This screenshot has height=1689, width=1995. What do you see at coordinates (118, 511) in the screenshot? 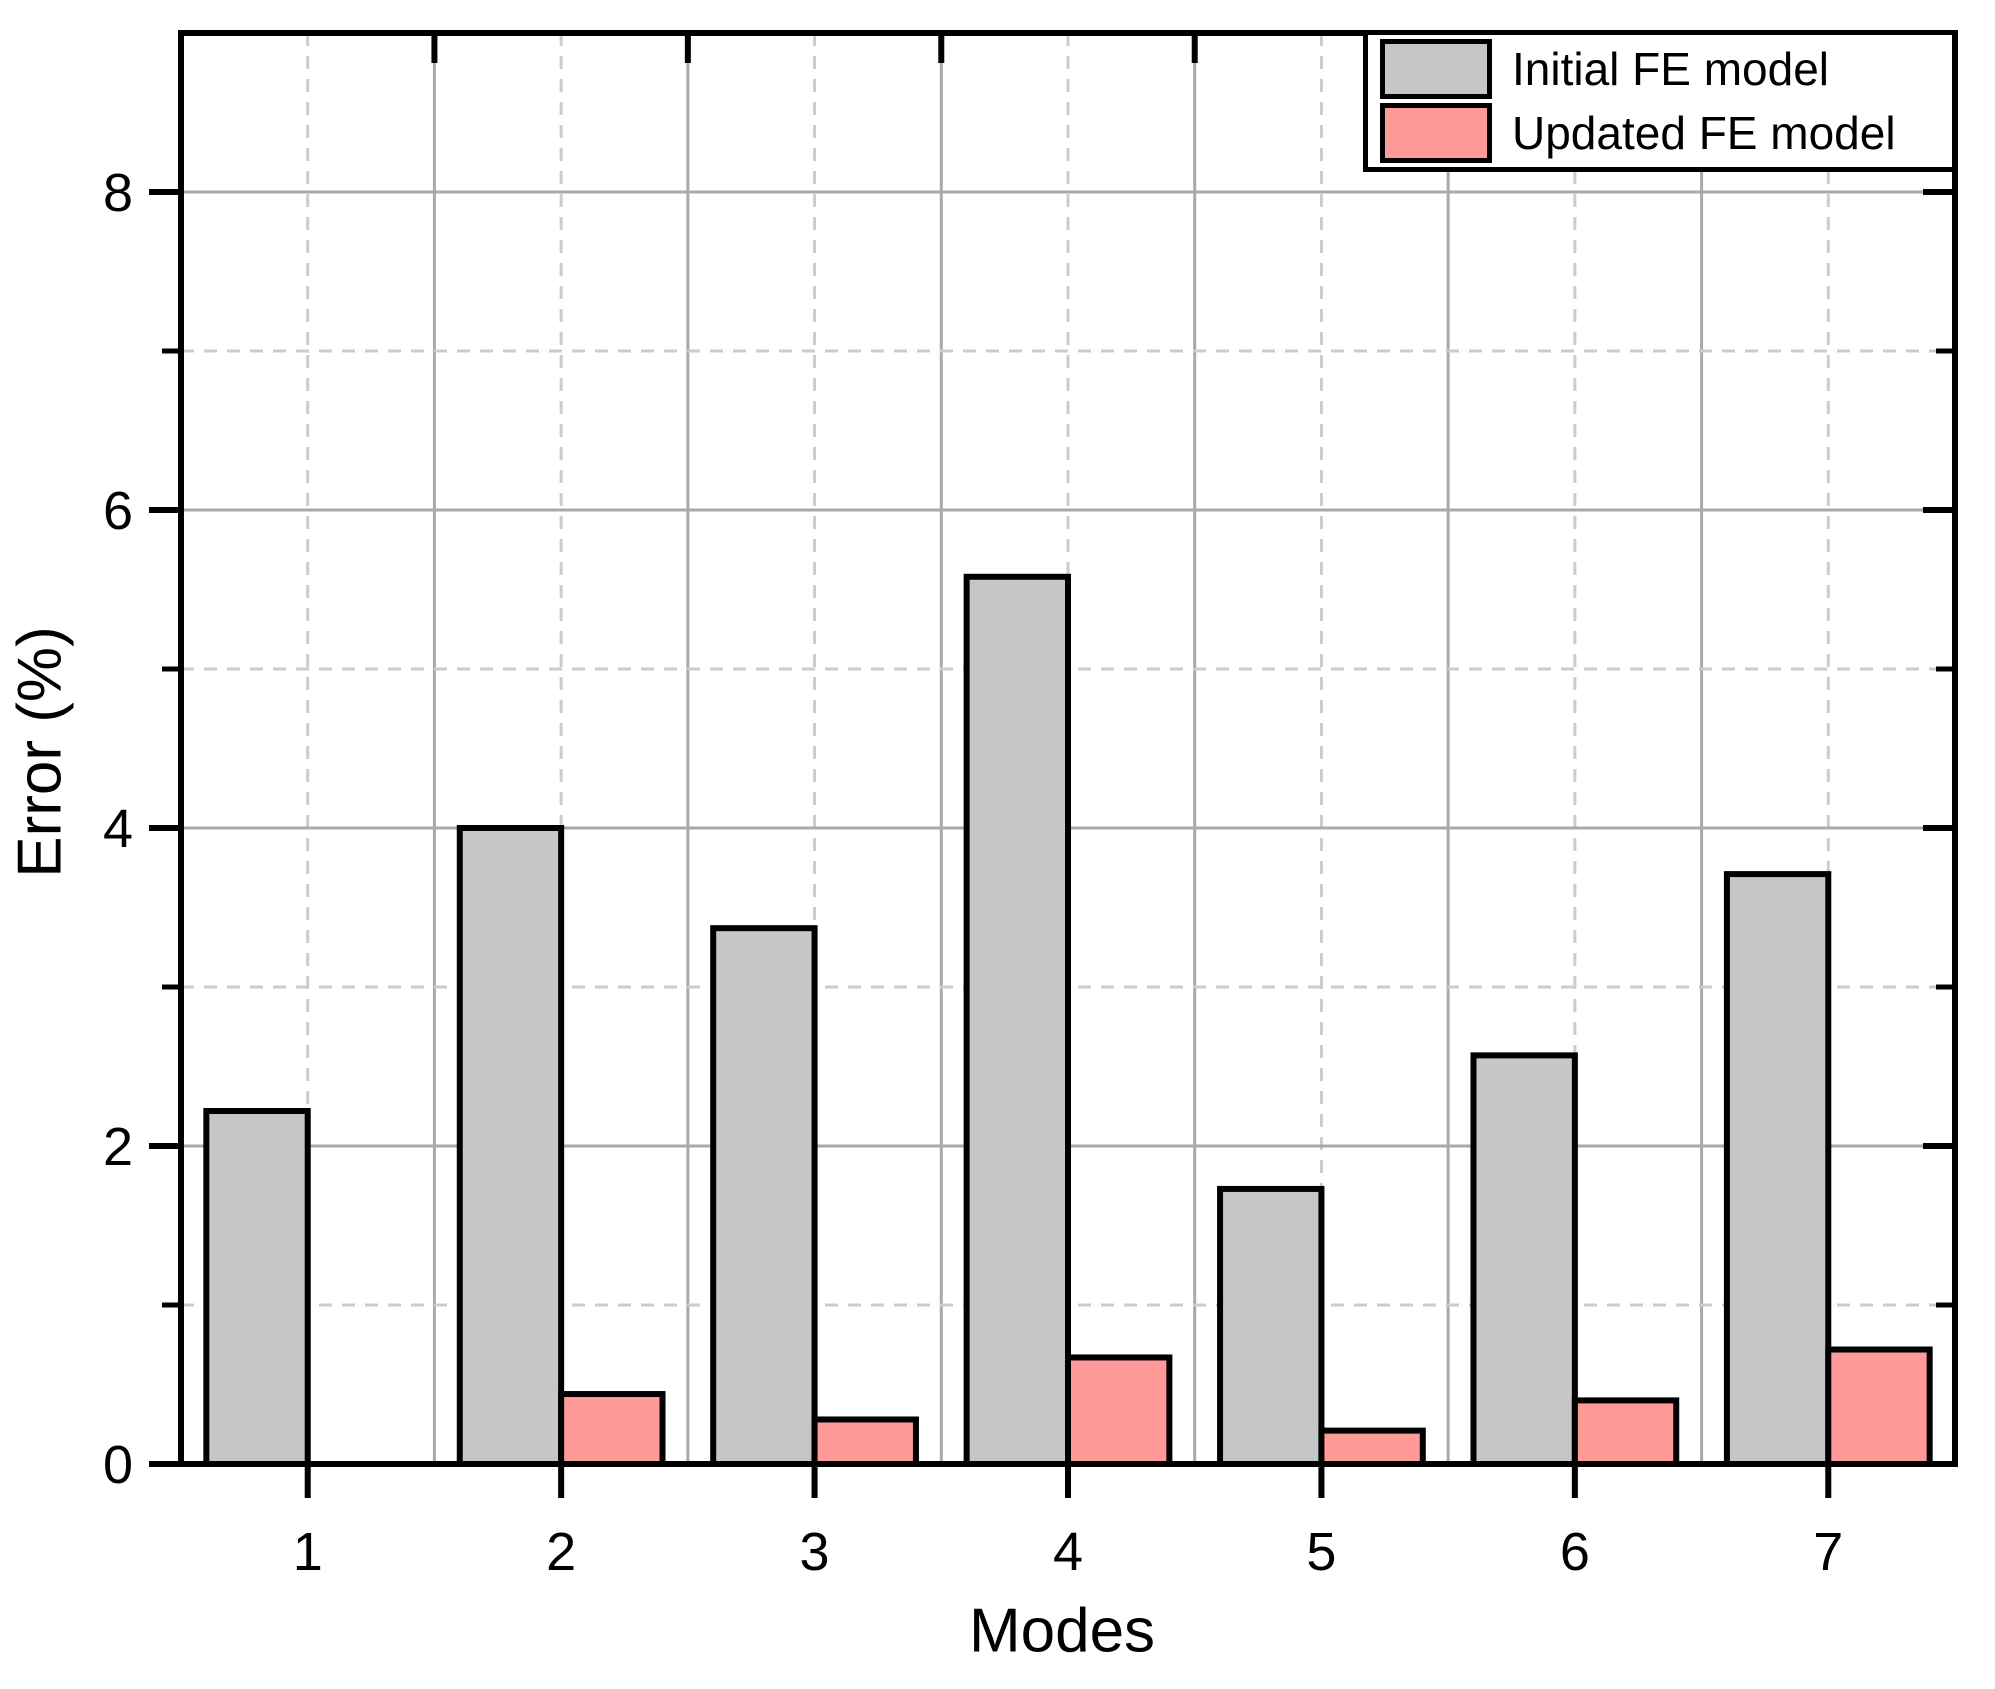
I see `y-tick-label: 6` at bounding box center [118, 511].